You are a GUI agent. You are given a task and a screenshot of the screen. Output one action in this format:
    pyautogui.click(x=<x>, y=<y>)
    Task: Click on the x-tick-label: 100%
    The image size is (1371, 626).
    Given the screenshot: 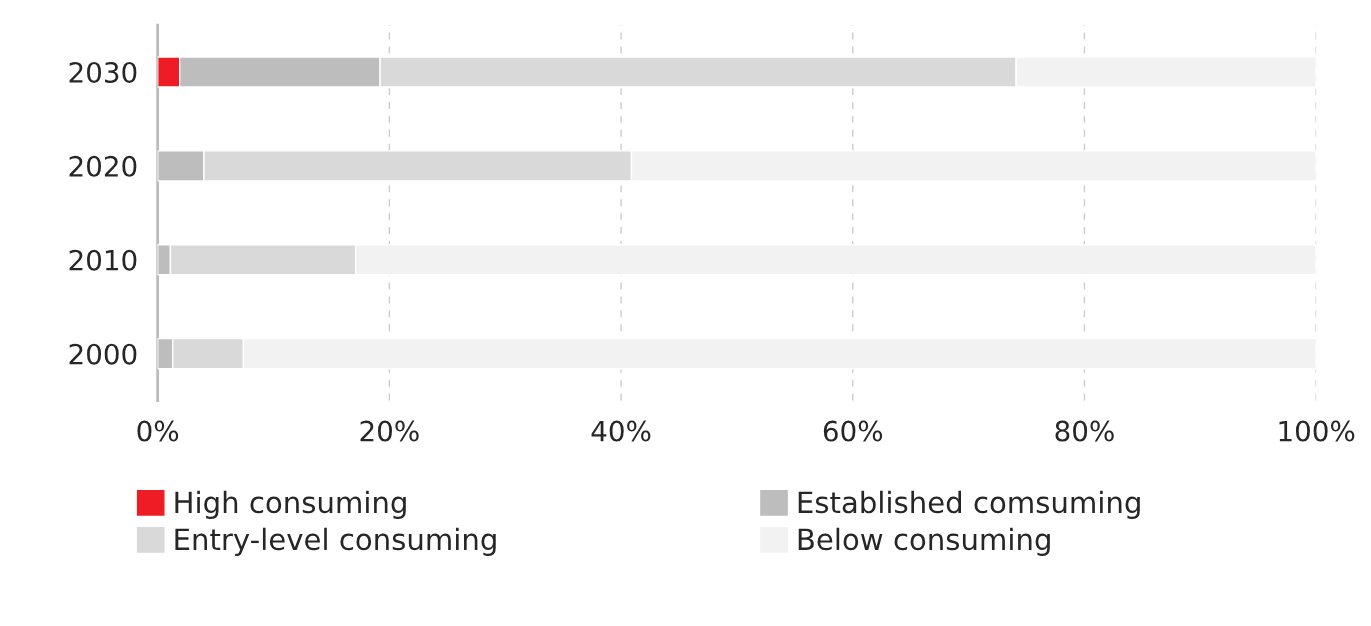 What is the action you would take?
    pyautogui.click(x=1317, y=431)
    